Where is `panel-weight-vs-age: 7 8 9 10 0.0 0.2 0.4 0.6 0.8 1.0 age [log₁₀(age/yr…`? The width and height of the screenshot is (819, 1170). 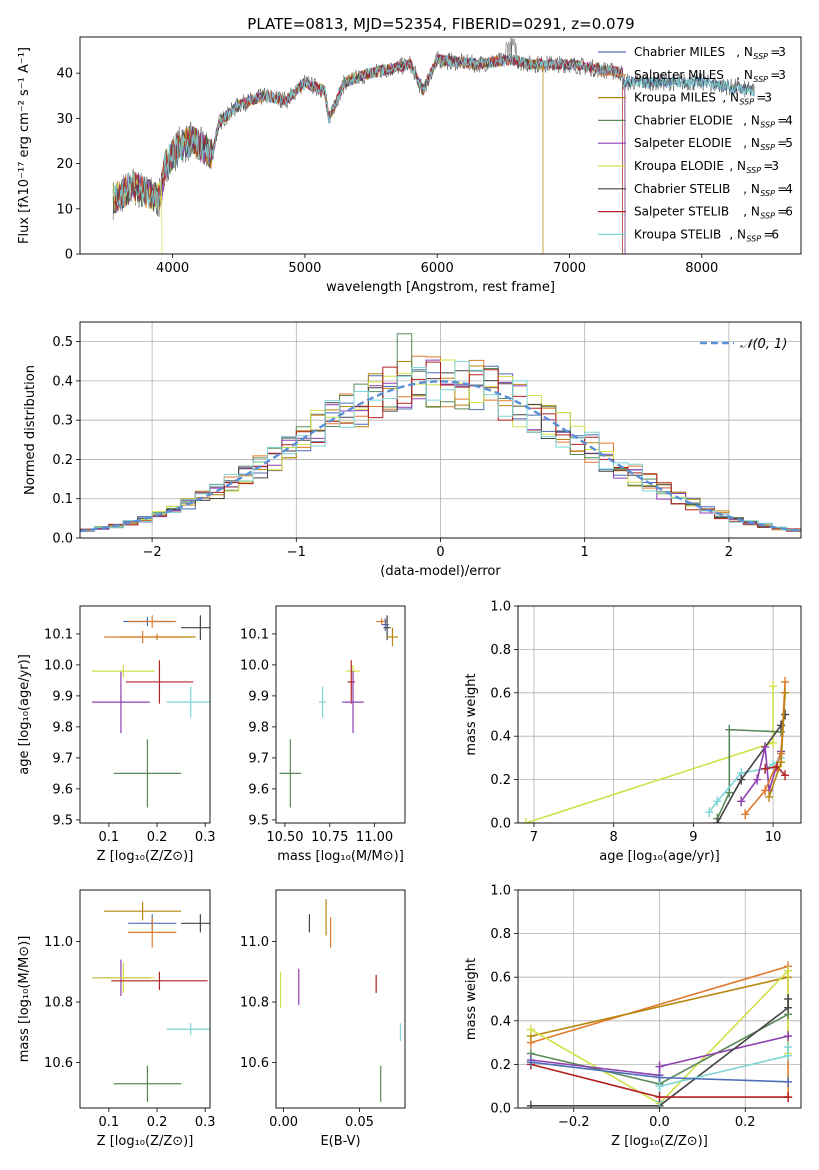 panel-weight-vs-age: 7 8 9 10 0.0 0.2 0.4 0.6 0.8 1.0 age [log₁₀(age/yr… is located at coordinates (633, 732).